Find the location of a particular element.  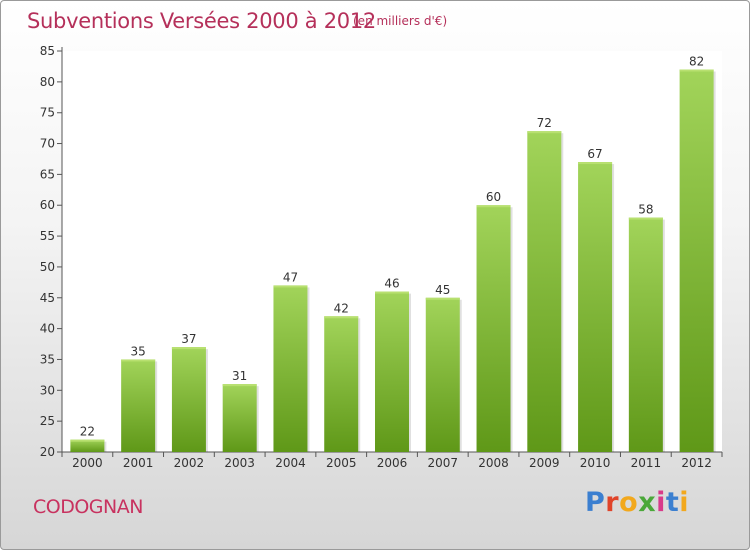

bar-group: 72 is located at coordinates (545, 284).